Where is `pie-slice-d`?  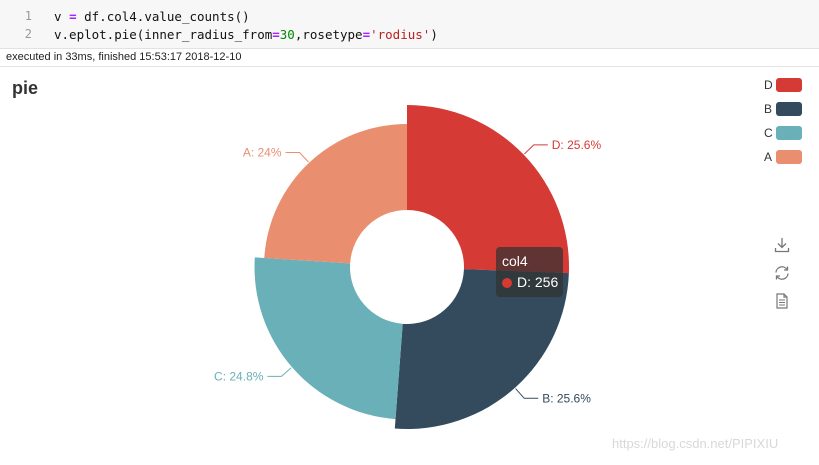
pie-slice-d is located at coordinates (488, 189).